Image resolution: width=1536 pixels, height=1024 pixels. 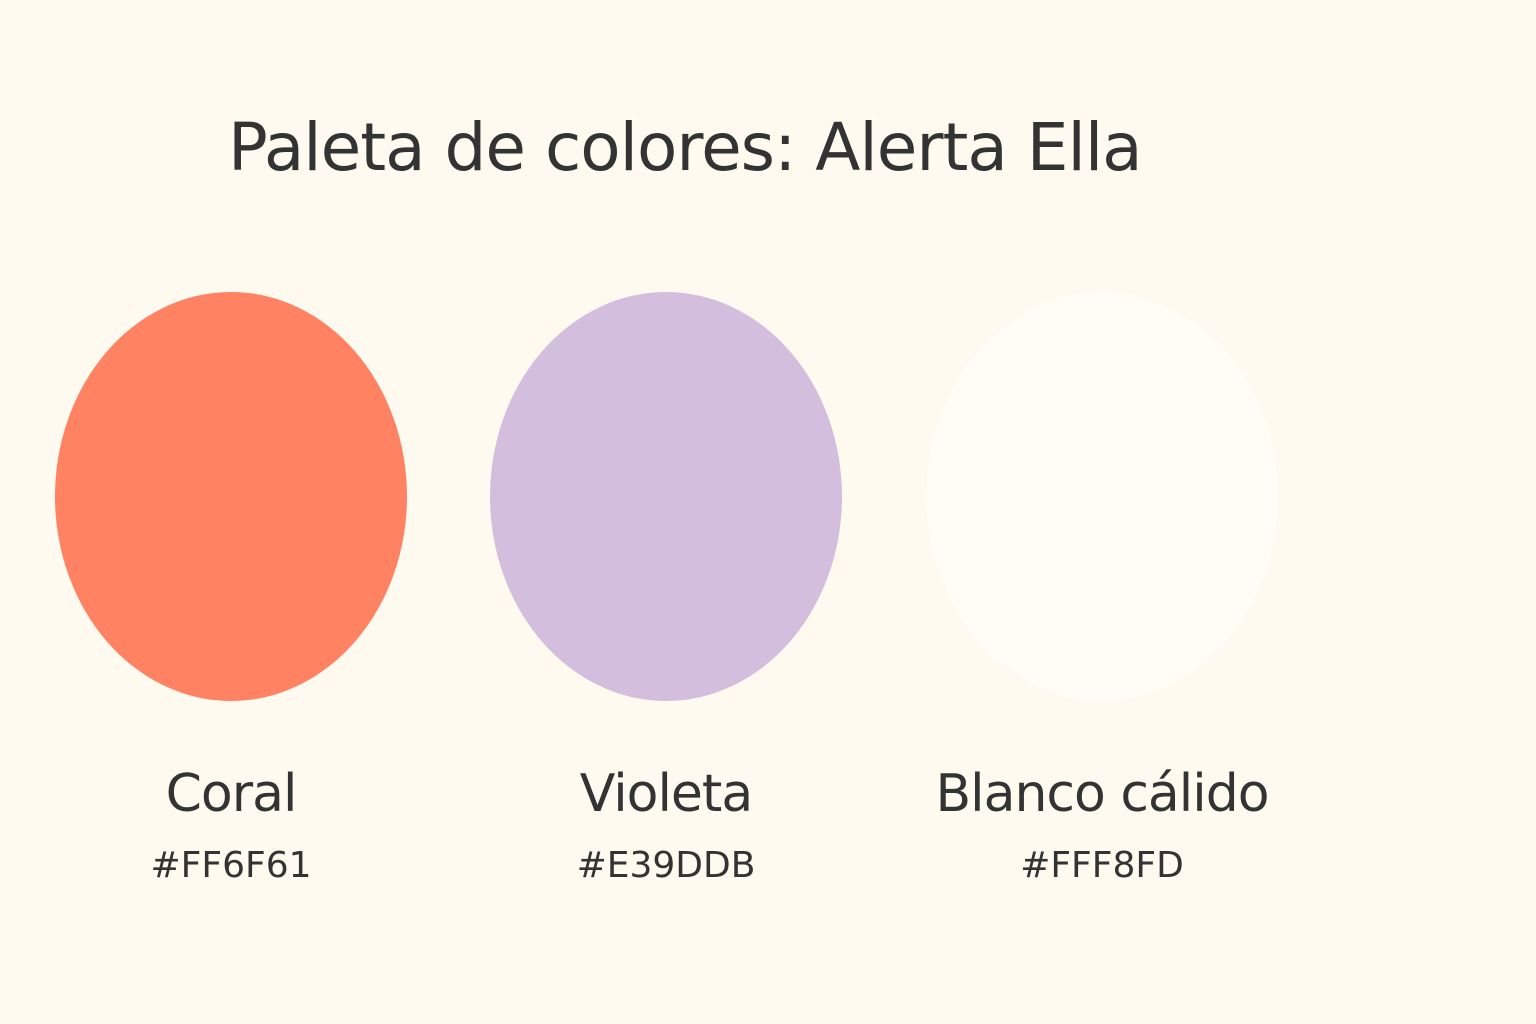 I want to click on swatch-coral: Coral #FF6F61, so click(x=231, y=589).